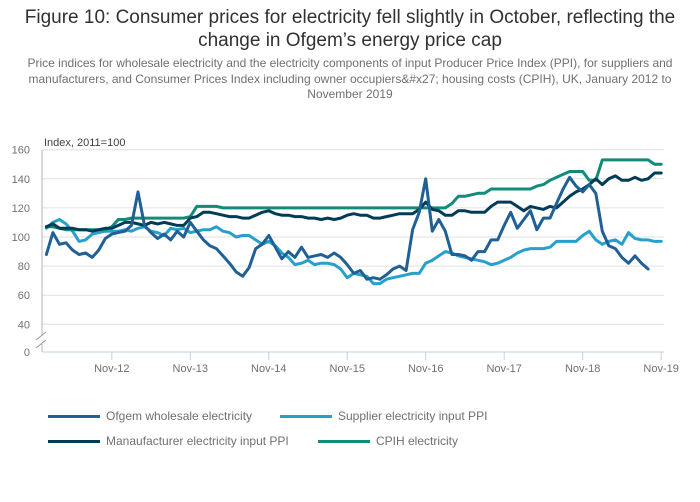 The width and height of the screenshot is (700, 502). I want to click on legend-label: Supplier electricity input PPI, so click(413, 416).